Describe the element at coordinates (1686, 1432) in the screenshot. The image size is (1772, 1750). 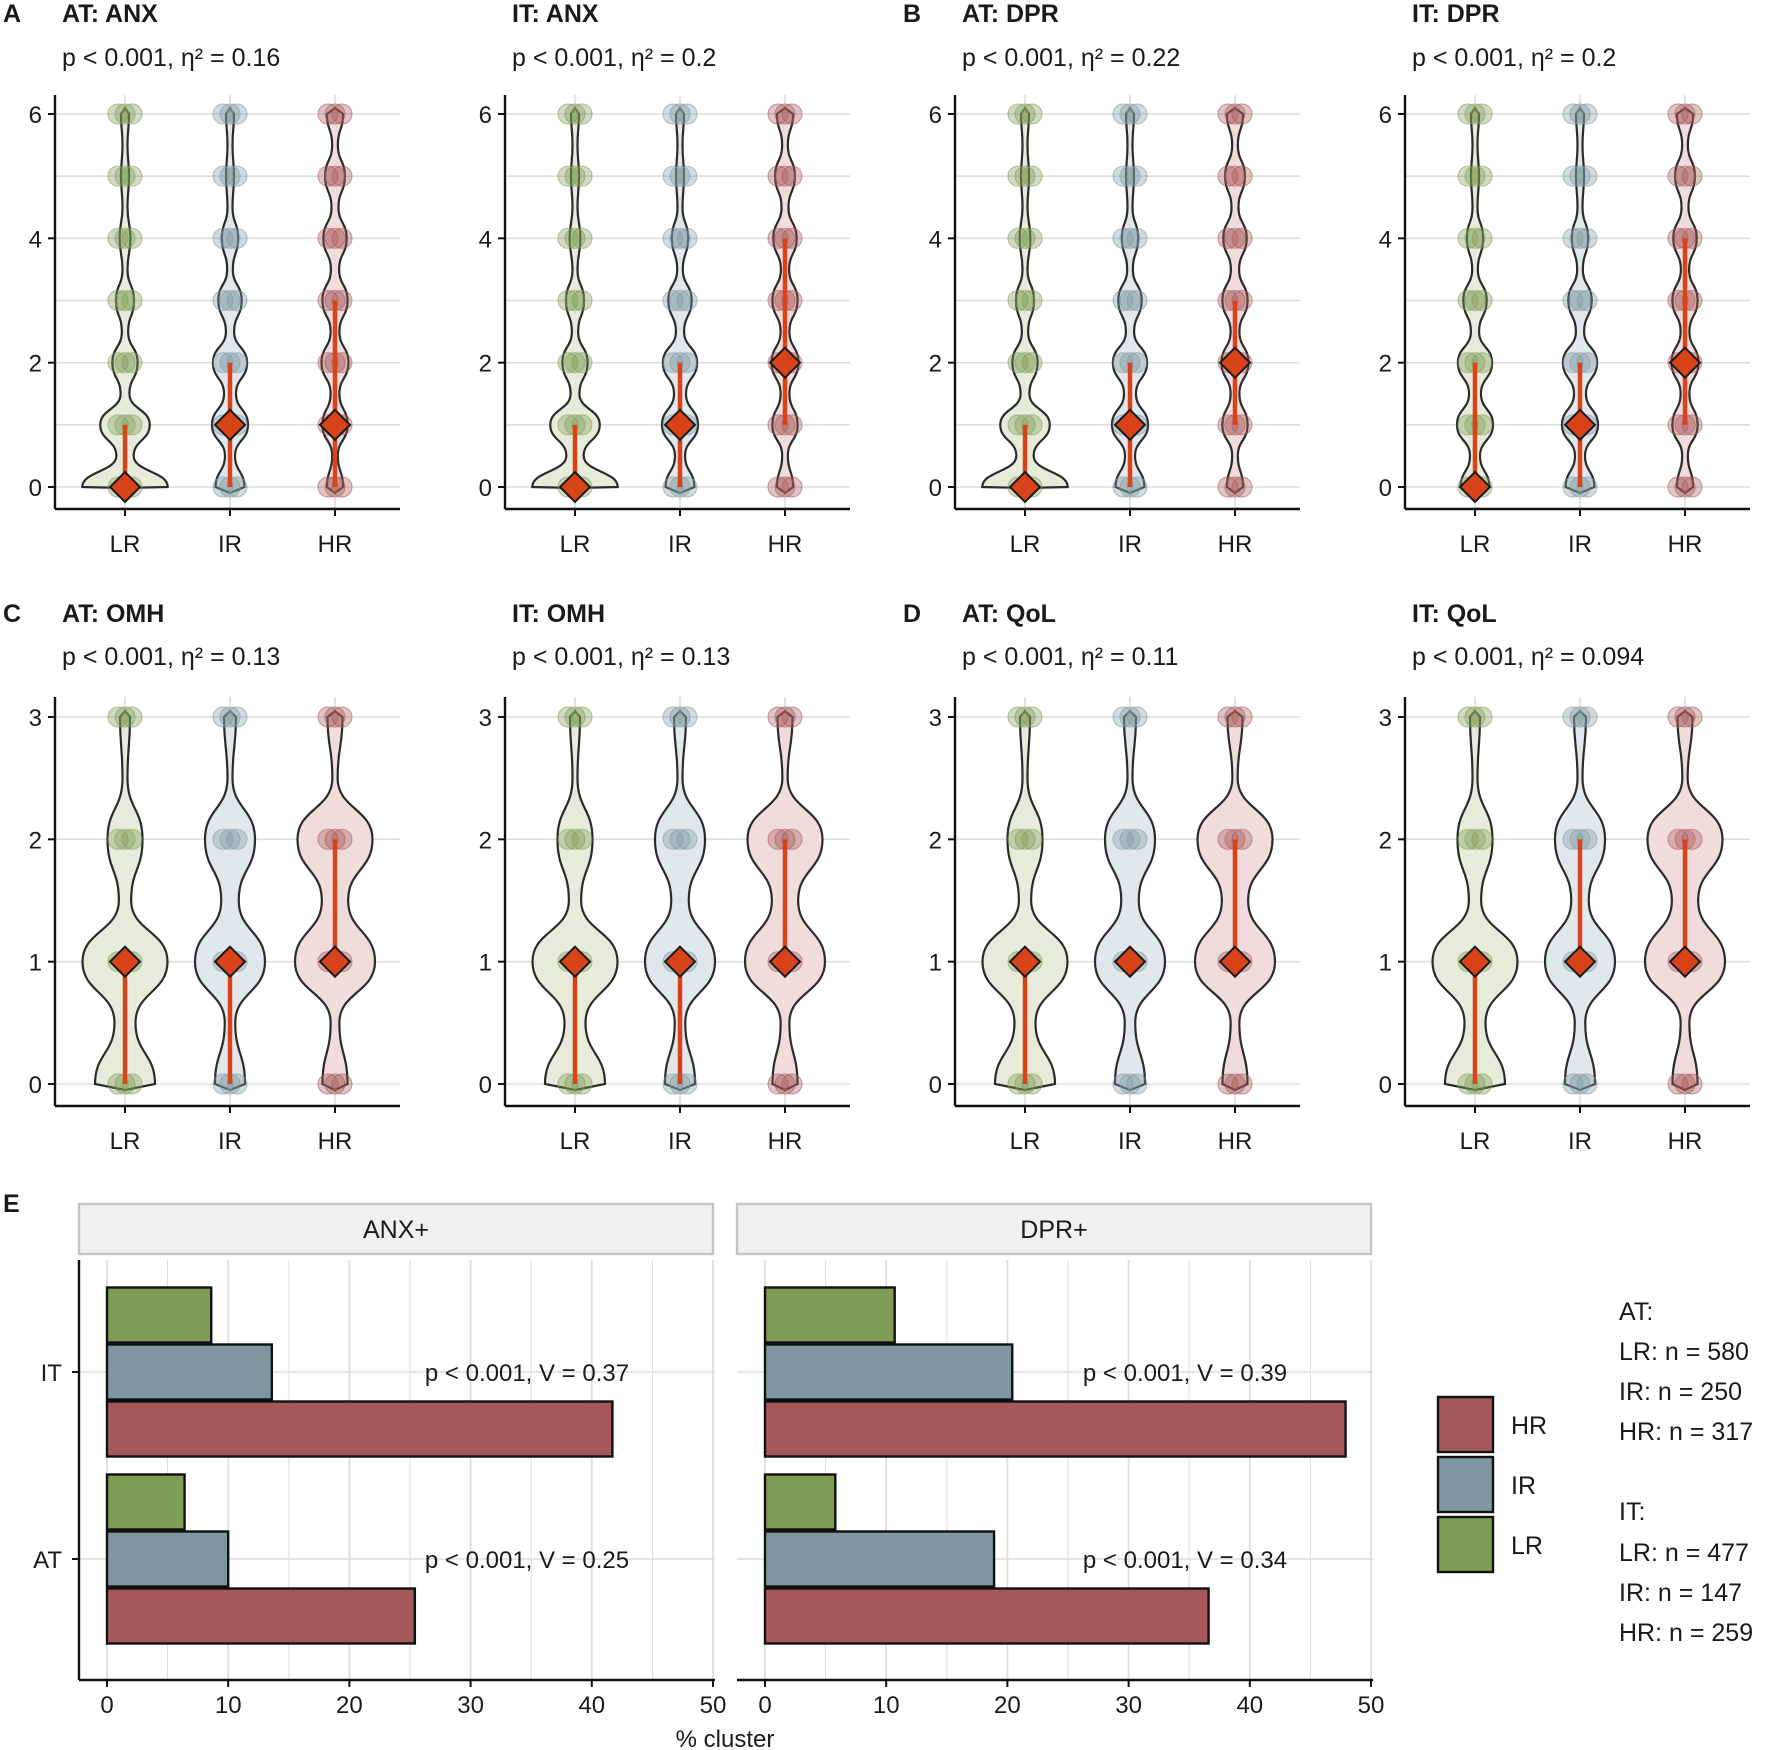
I see `sample-size-text: HR: n = 317` at that location.